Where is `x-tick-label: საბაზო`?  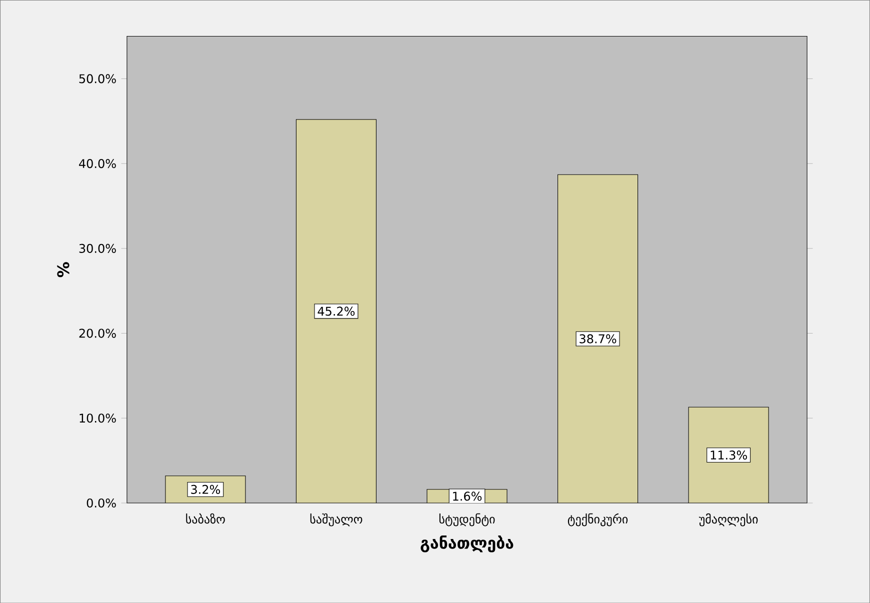 x-tick-label: საბაზო is located at coordinates (205, 518).